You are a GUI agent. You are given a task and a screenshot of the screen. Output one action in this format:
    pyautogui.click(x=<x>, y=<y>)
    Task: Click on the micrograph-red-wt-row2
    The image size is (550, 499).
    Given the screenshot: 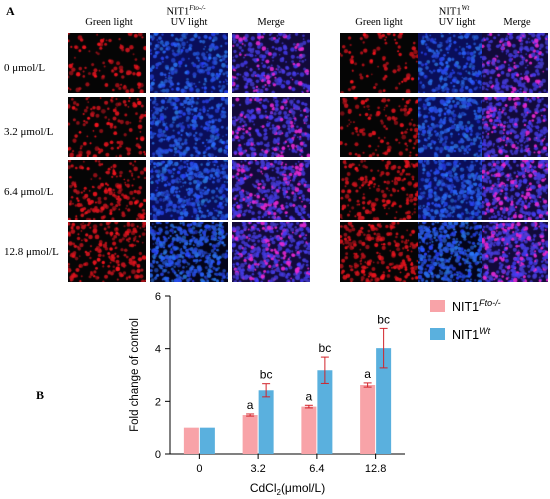 What is the action you would take?
    pyautogui.click(x=379, y=190)
    